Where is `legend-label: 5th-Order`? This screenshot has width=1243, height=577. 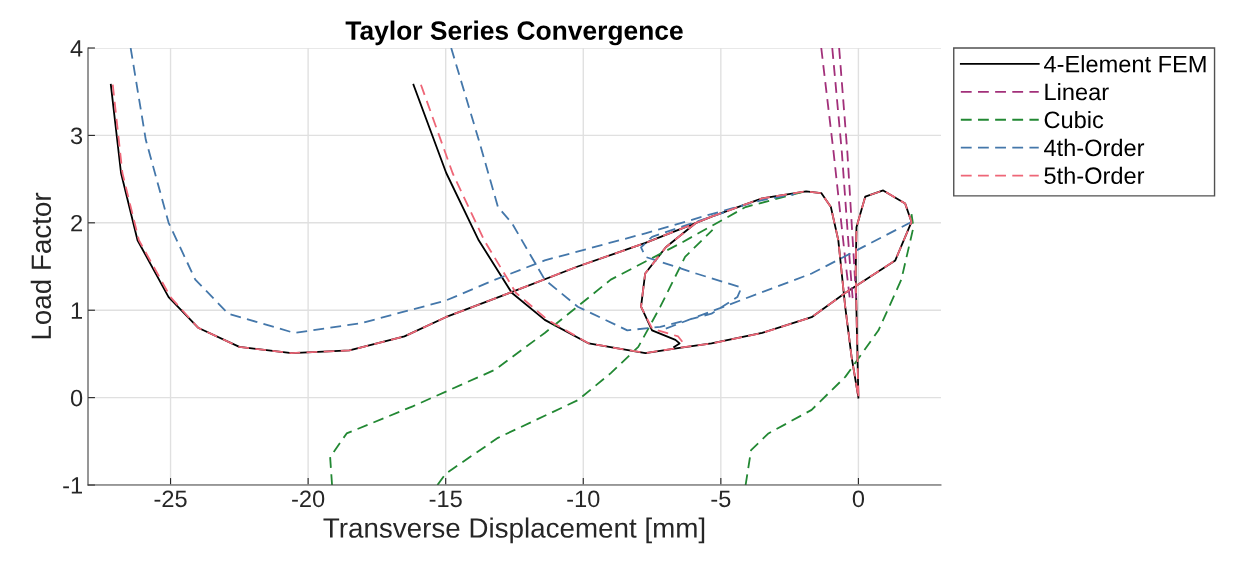 legend-label: 5th-Order is located at coordinates (1094, 175).